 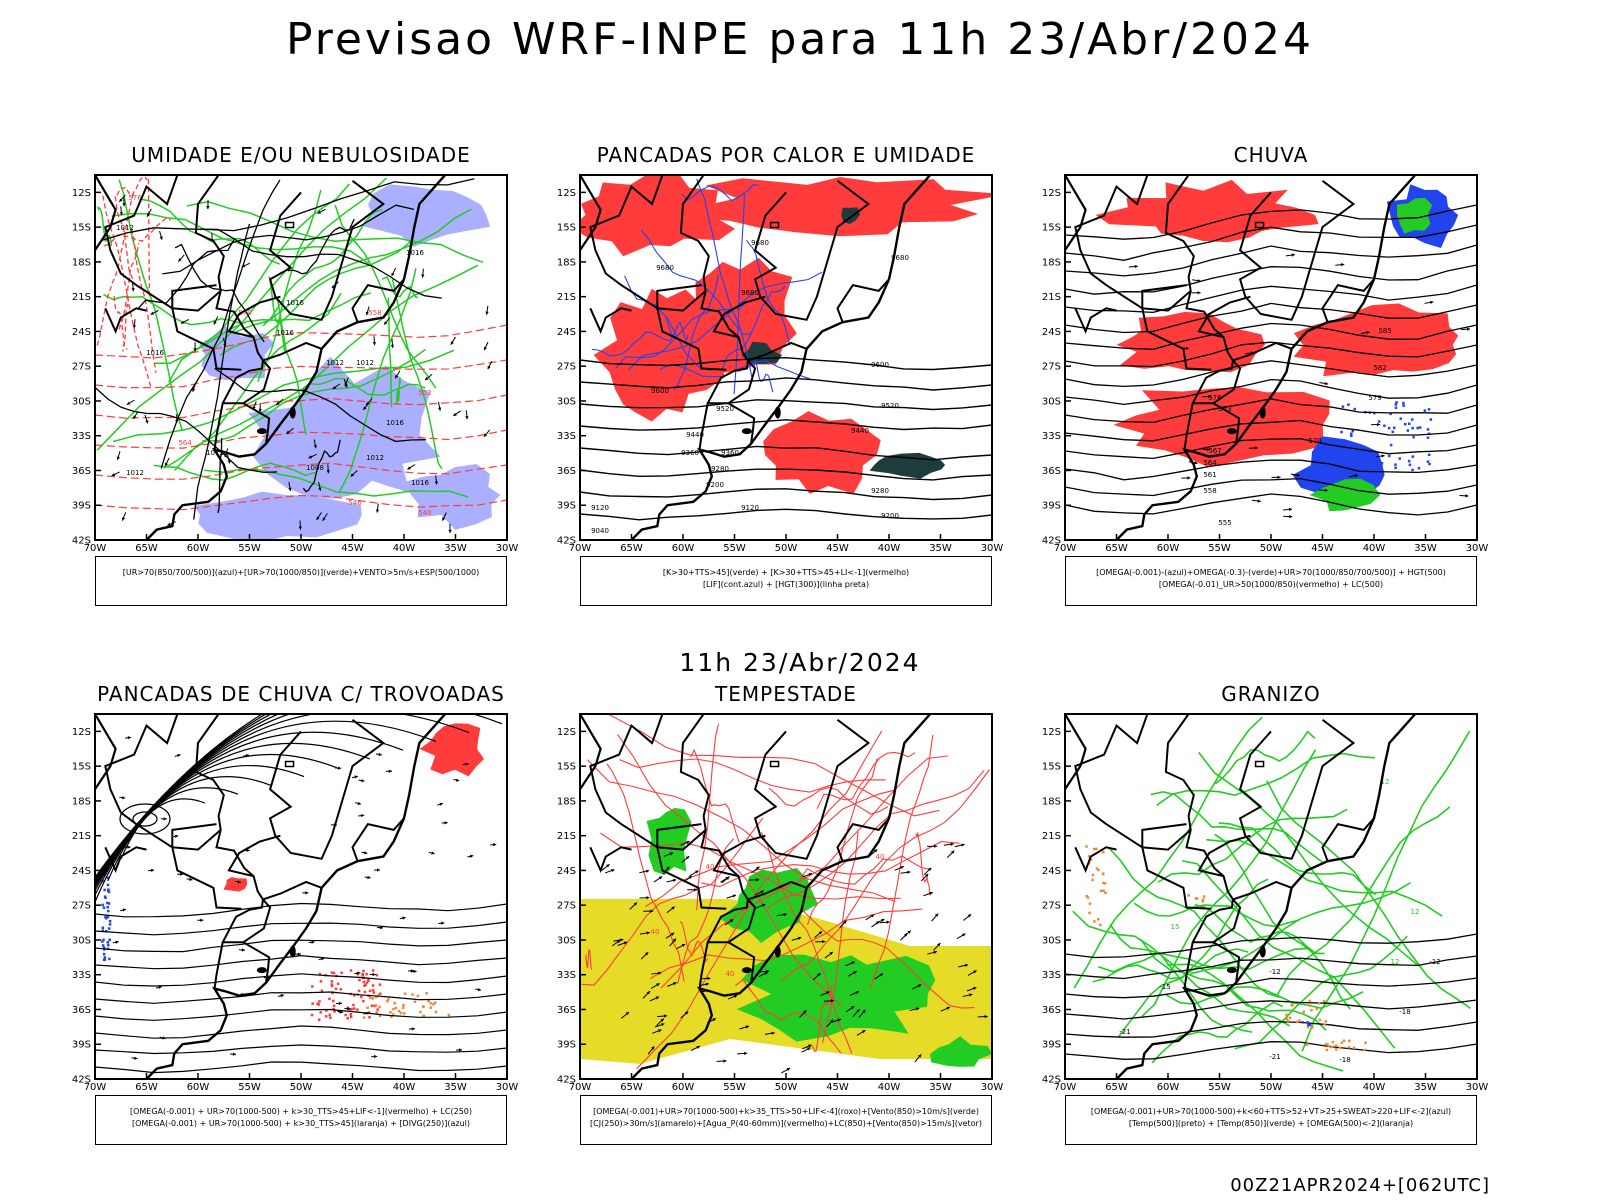 I want to click on contour-label: 9360, so click(x=730, y=453).